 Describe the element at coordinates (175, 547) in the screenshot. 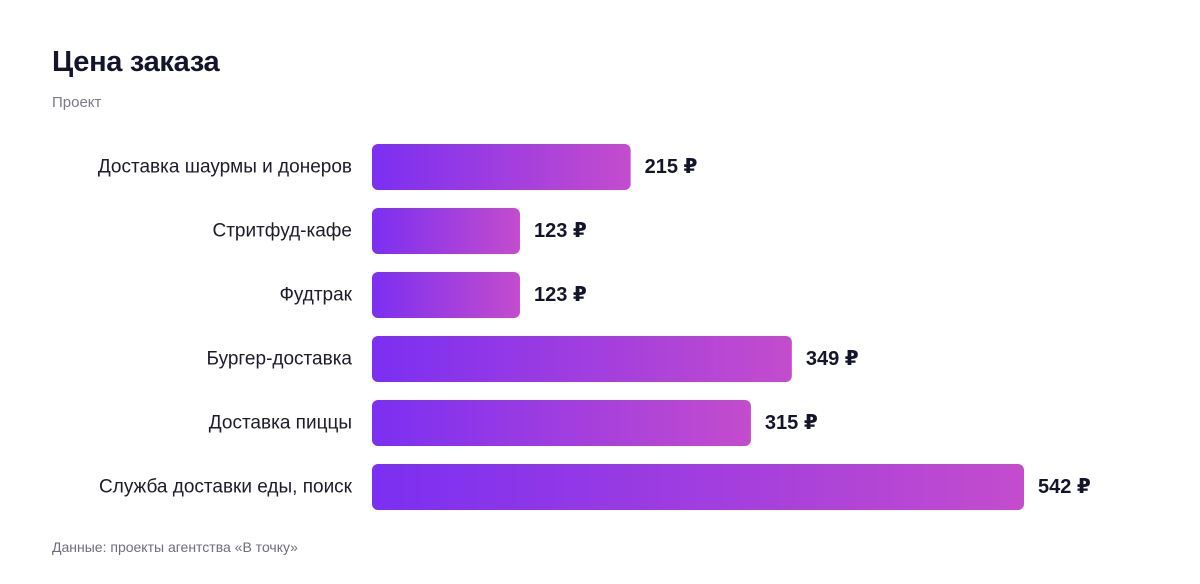

I see `data-source-note: Данные: проекты агентства «В точку»` at that location.